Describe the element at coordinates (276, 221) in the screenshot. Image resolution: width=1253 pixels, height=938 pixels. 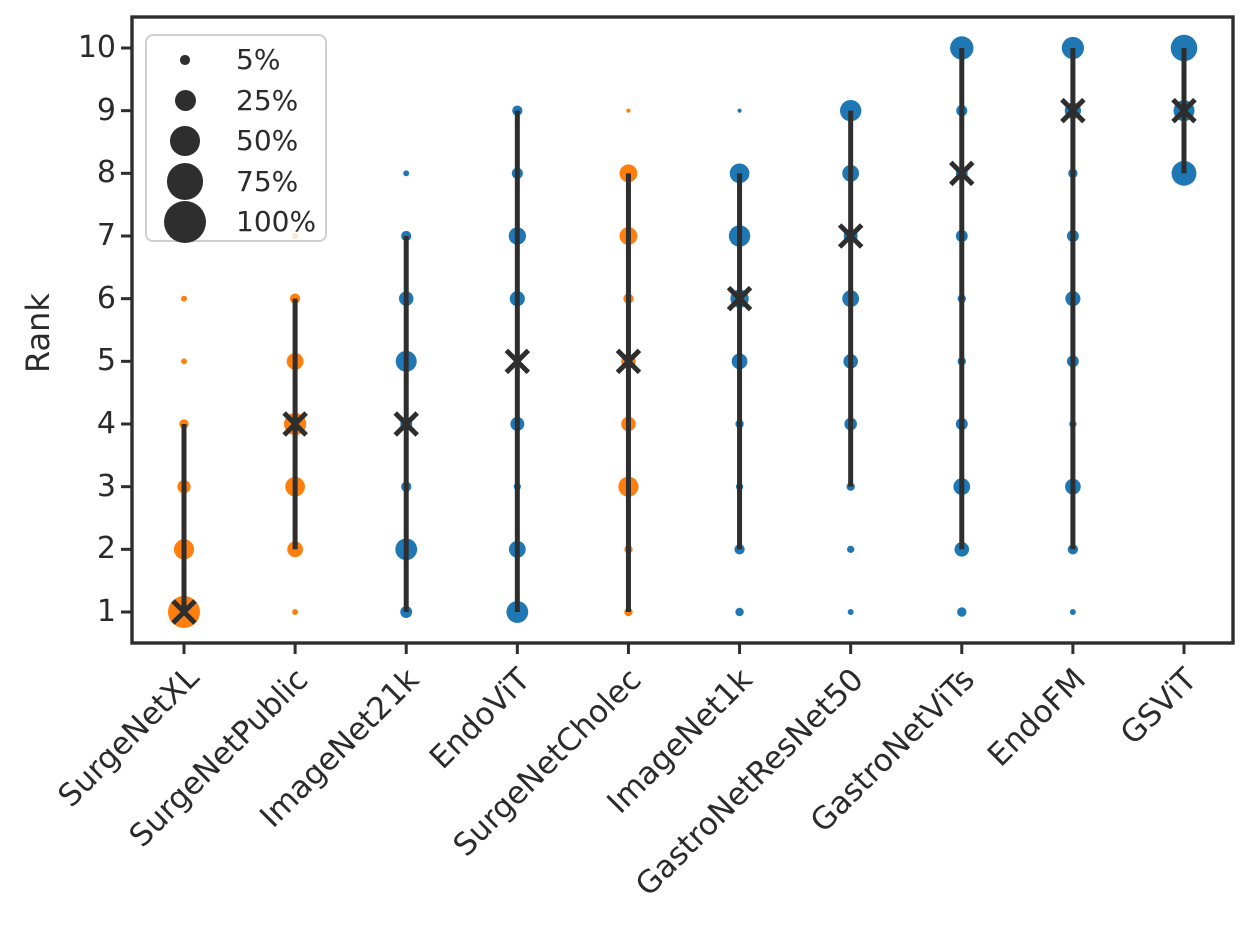
I see `legend-entry-label: 100%` at that location.